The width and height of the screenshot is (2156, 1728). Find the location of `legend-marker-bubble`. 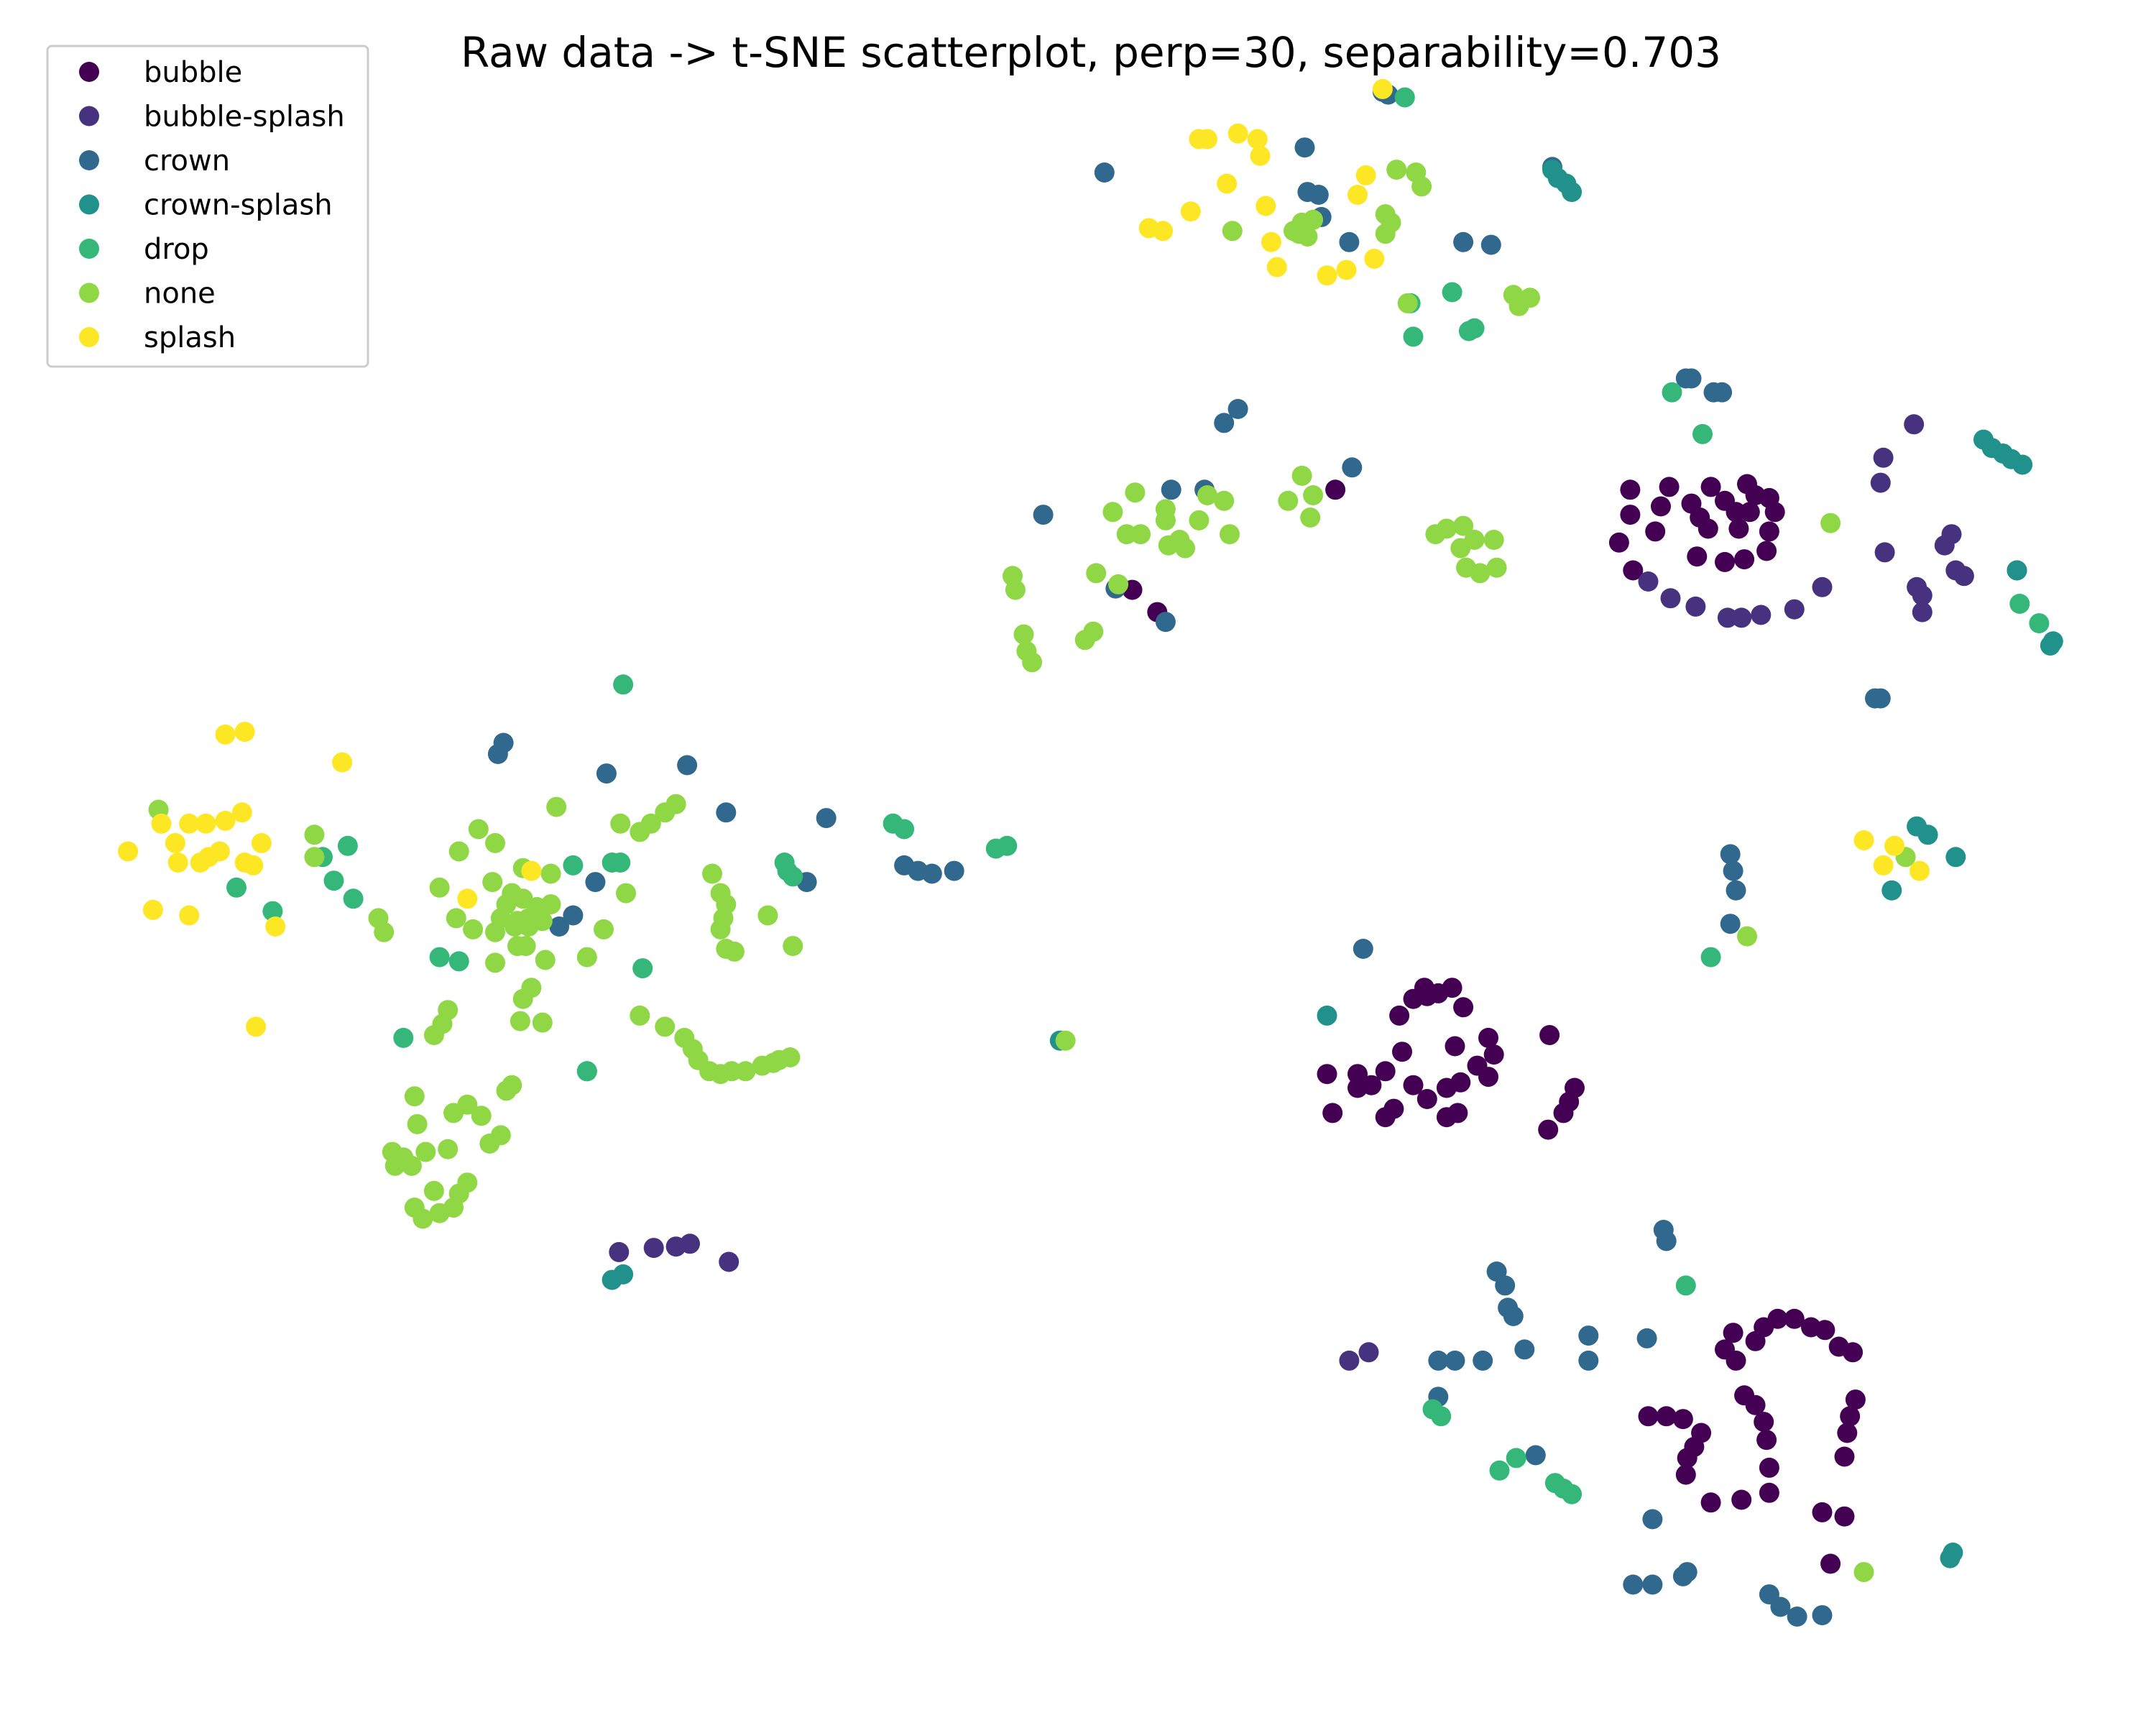

legend-marker-bubble is located at coordinates (89, 72).